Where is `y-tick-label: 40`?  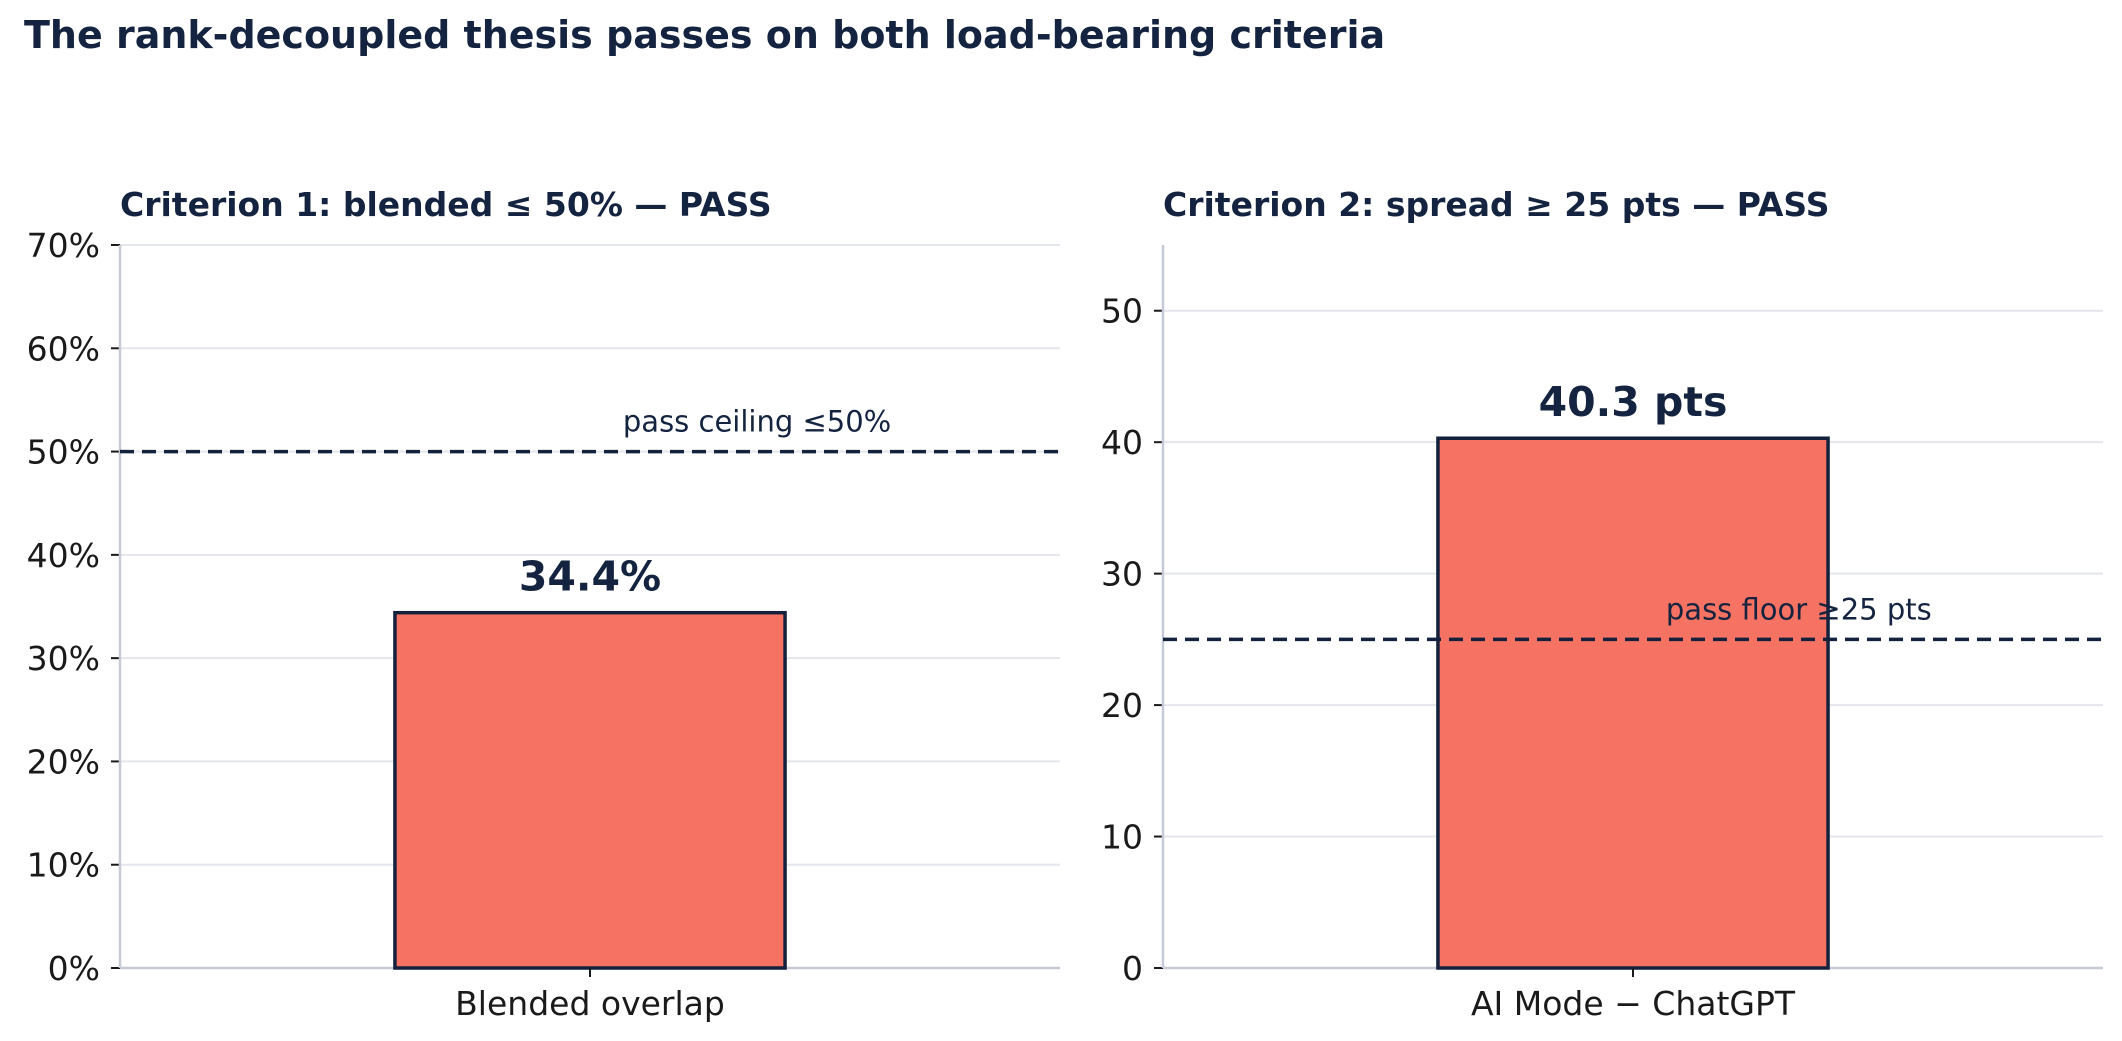 y-tick-label: 40 is located at coordinates (1122, 442).